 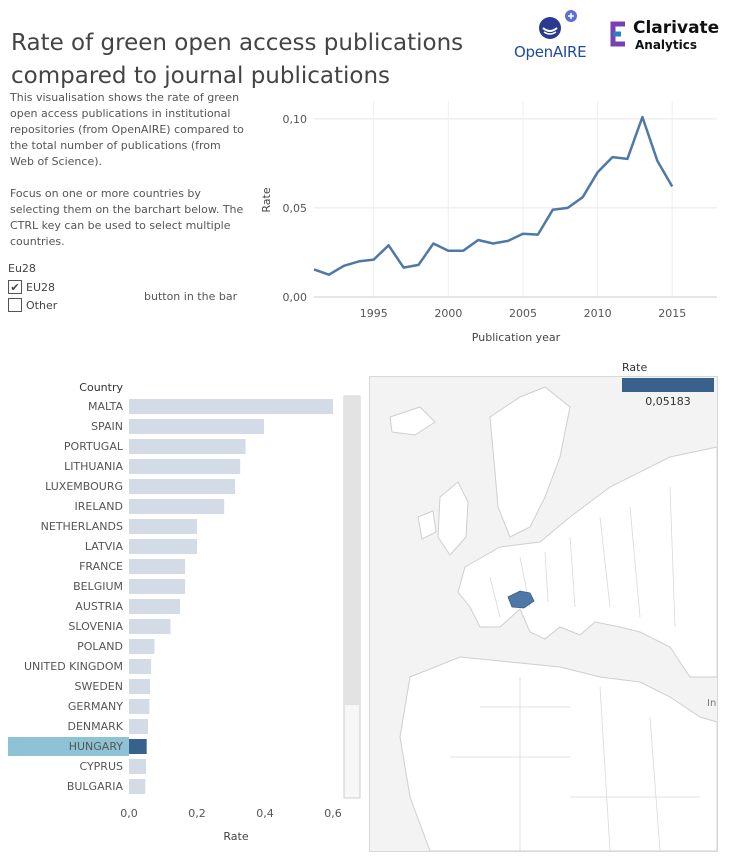 What do you see at coordinates (295, 208) in the screenshot?
I see `line-y-tick-label: 0,05` at bounding box center [295, 208].